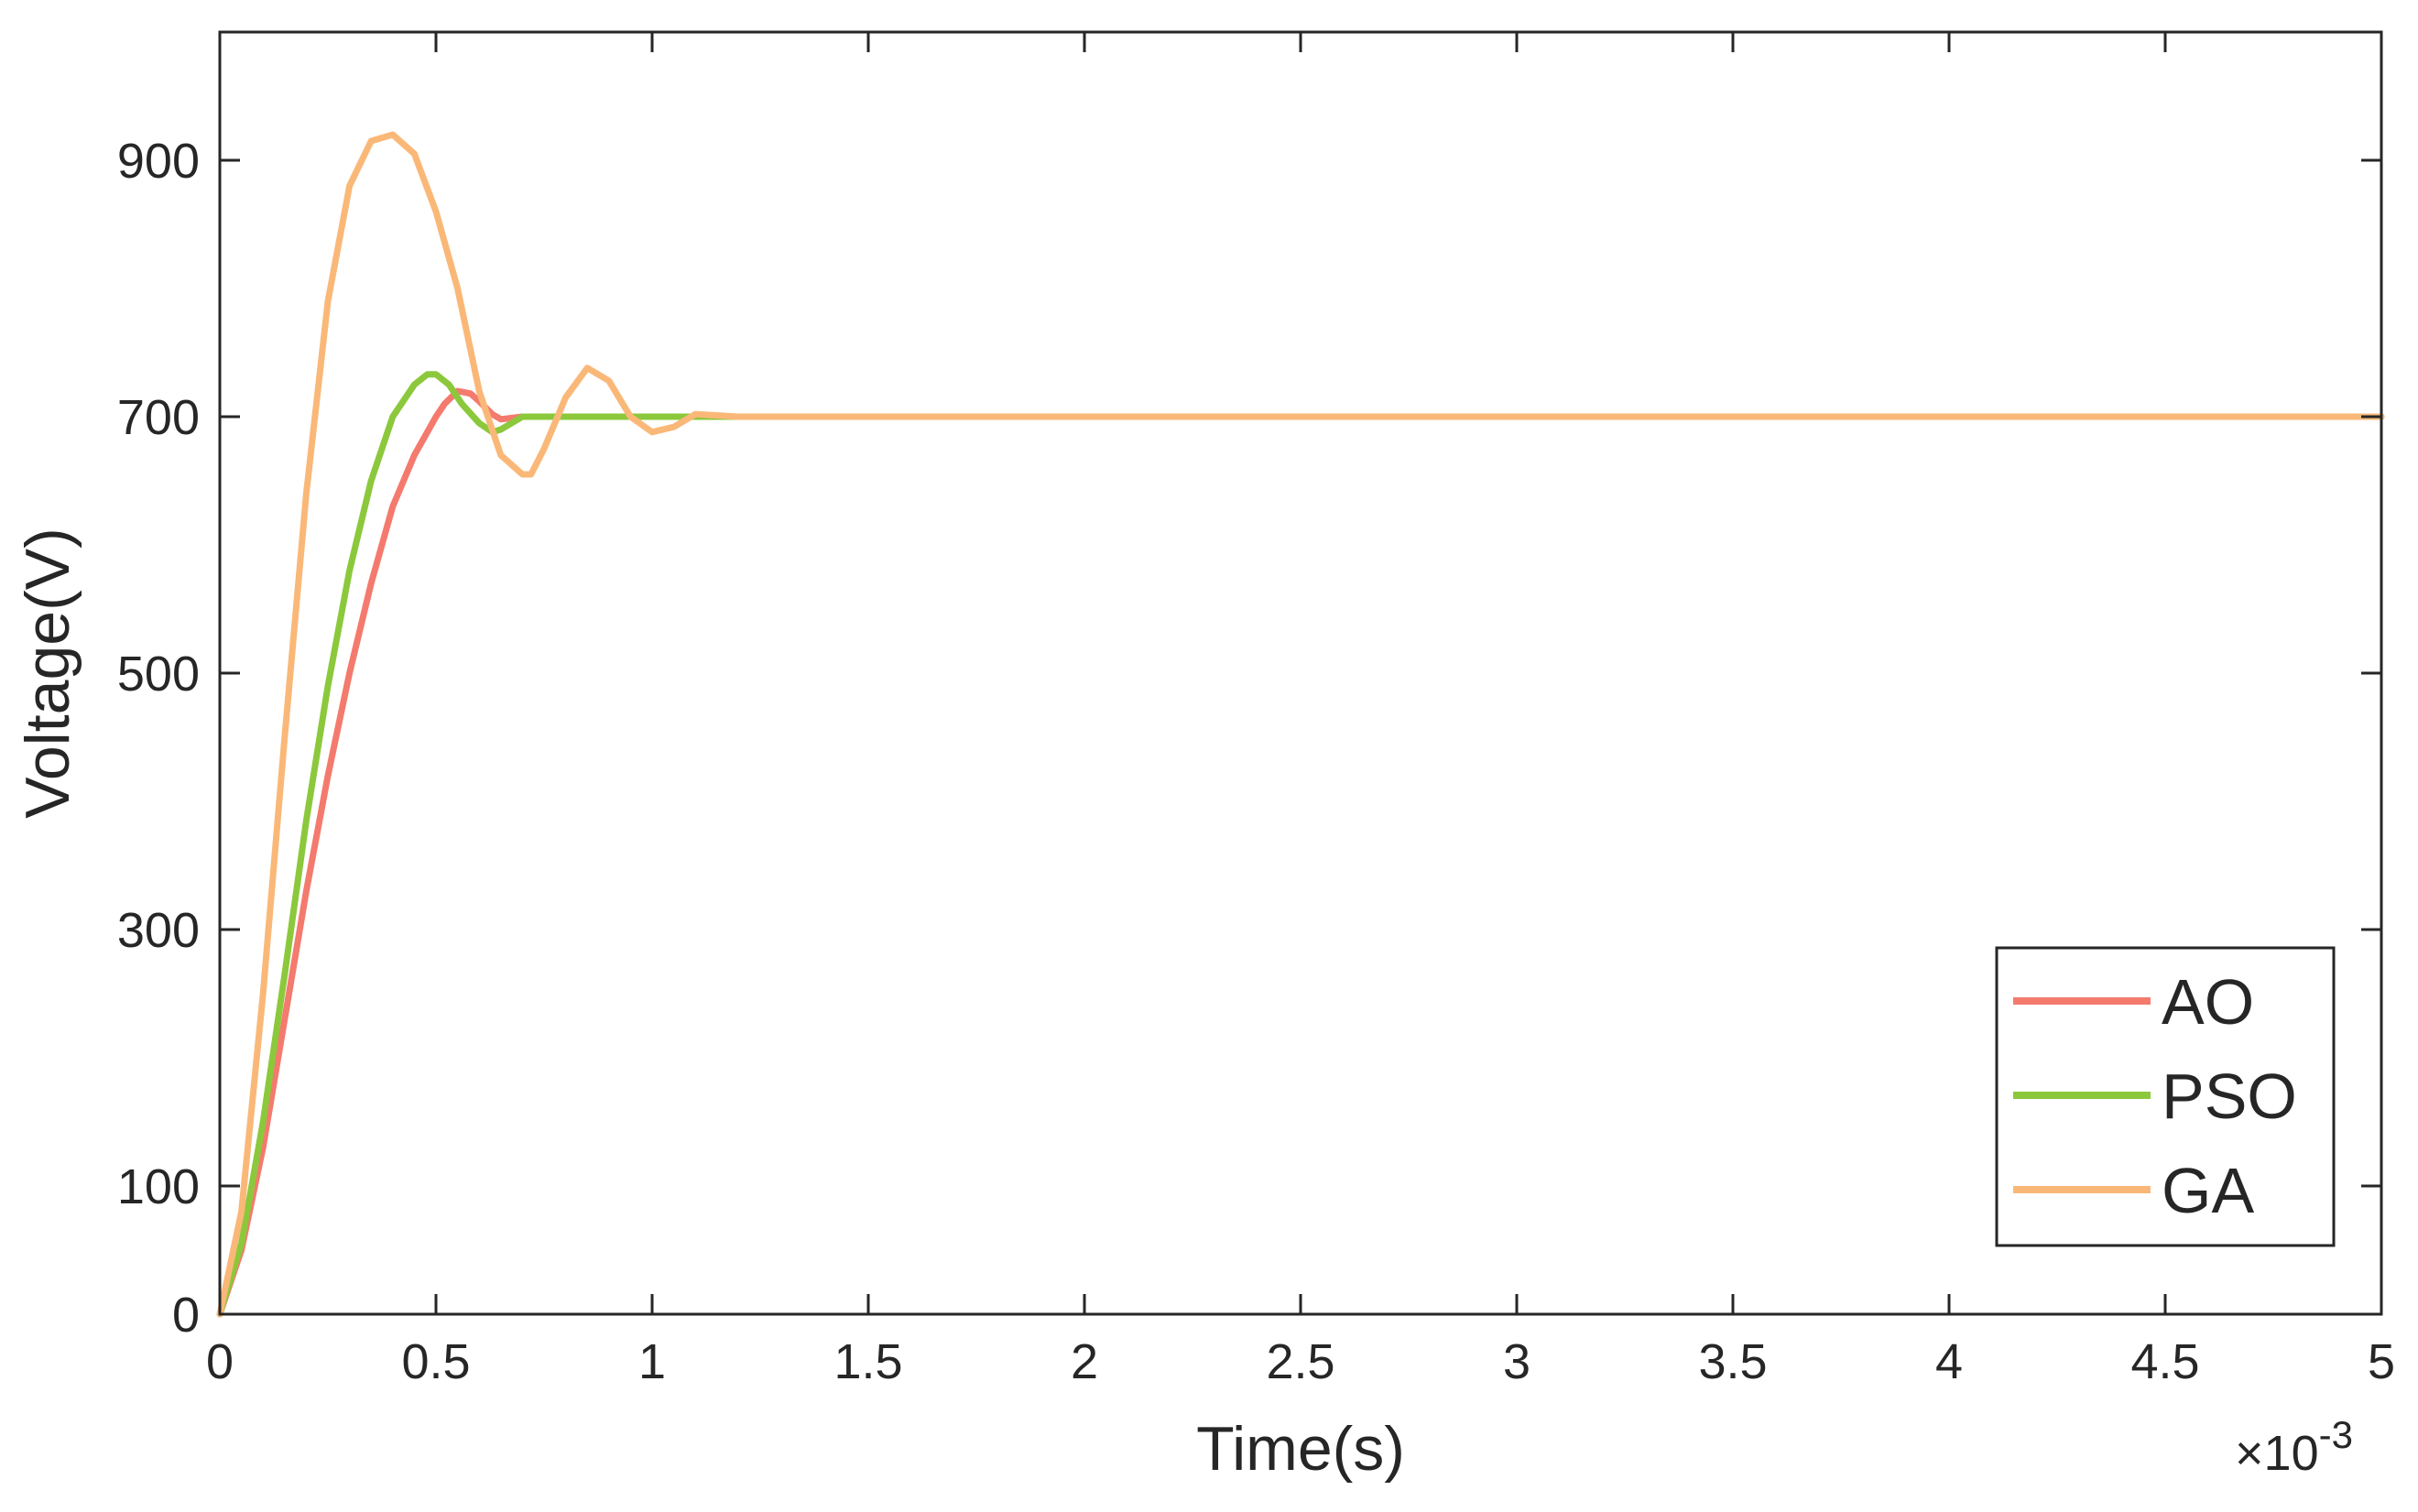 This screenshot has width=2418, height=1512. I want to click on x-axis-label: Time(s), so click(1300, 1449).